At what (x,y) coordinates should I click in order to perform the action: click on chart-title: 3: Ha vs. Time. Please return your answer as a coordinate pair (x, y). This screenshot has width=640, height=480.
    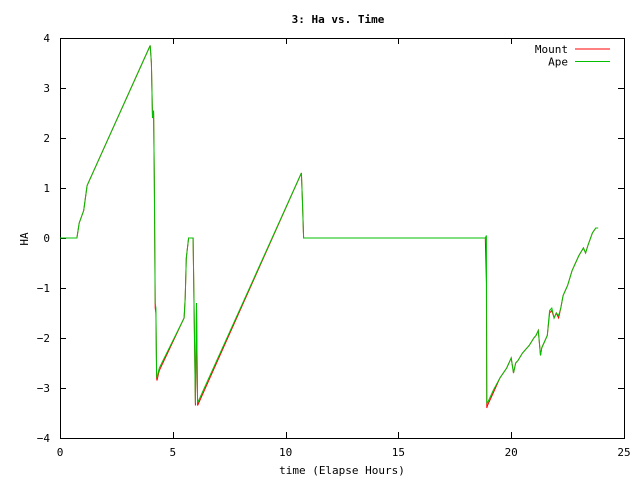
    Looking at the image, I should click on (338, 19).